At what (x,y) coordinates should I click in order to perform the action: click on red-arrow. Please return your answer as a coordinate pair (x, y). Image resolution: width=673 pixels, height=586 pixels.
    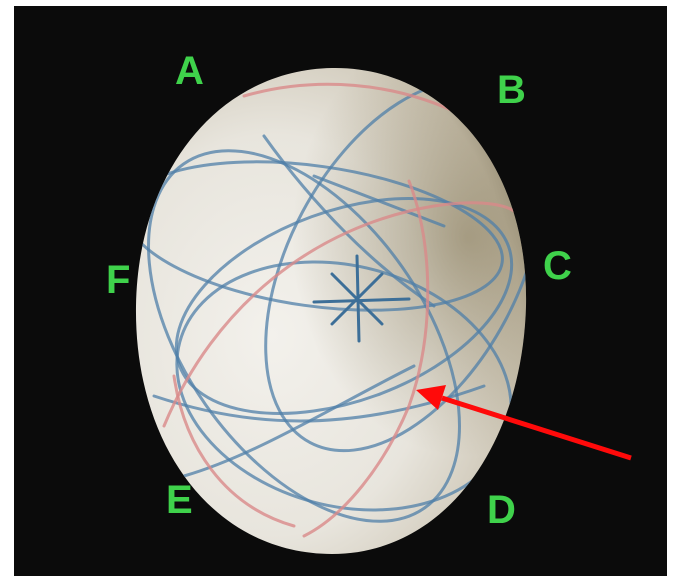
    Looking at the image, I should click on (524, 423).